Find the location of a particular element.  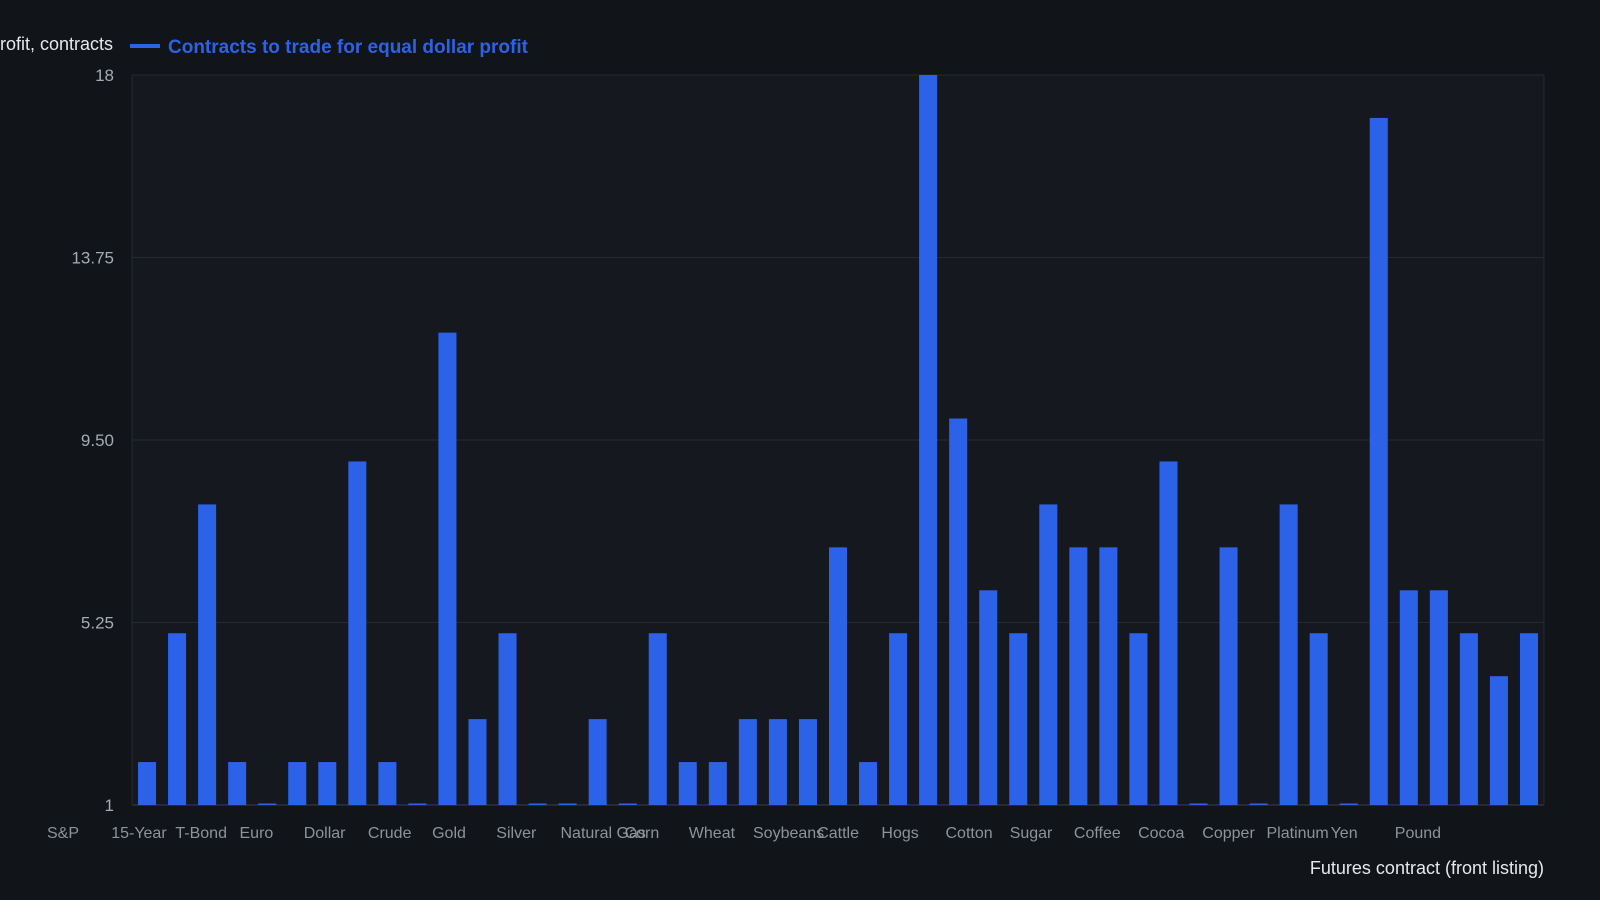

x-tick-label: Silver is located at coordinates (516, 833).